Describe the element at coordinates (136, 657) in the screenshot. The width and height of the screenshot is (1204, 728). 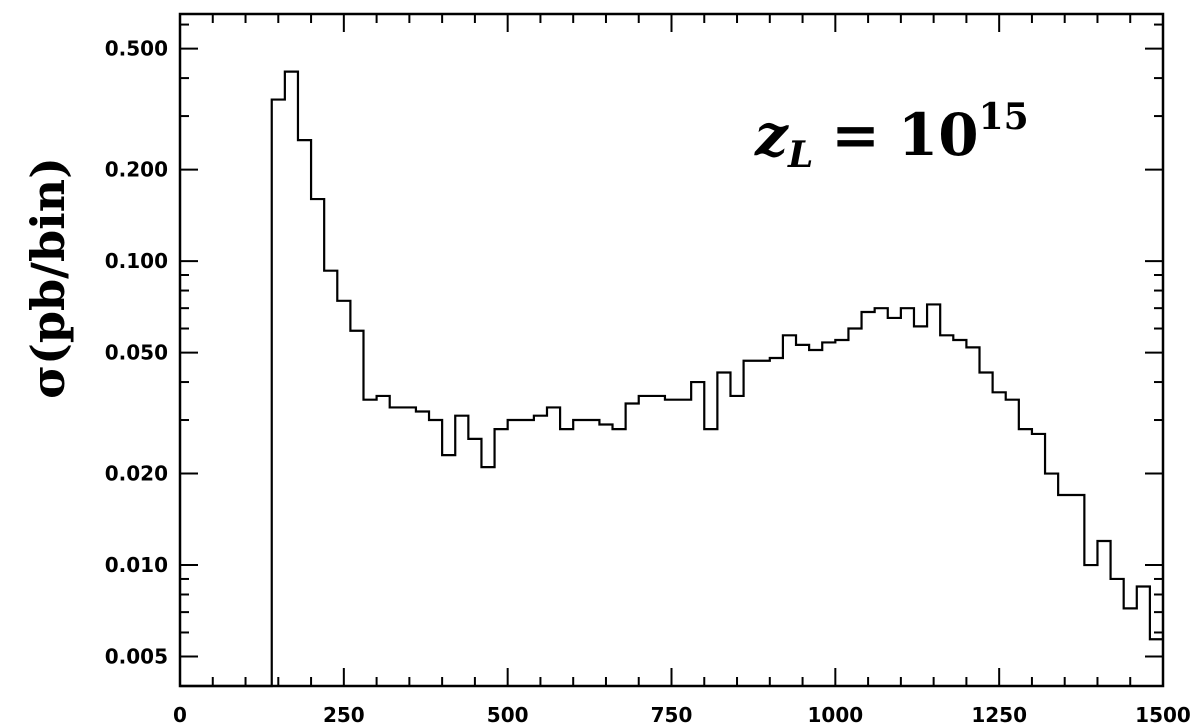
I see `y-tick-label: 0.005` at that location.